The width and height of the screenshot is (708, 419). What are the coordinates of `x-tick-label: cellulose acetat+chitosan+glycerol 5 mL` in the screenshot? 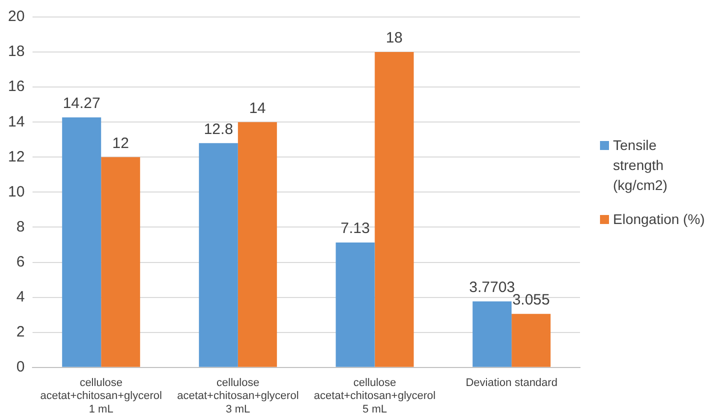 It's located at (375, 396).